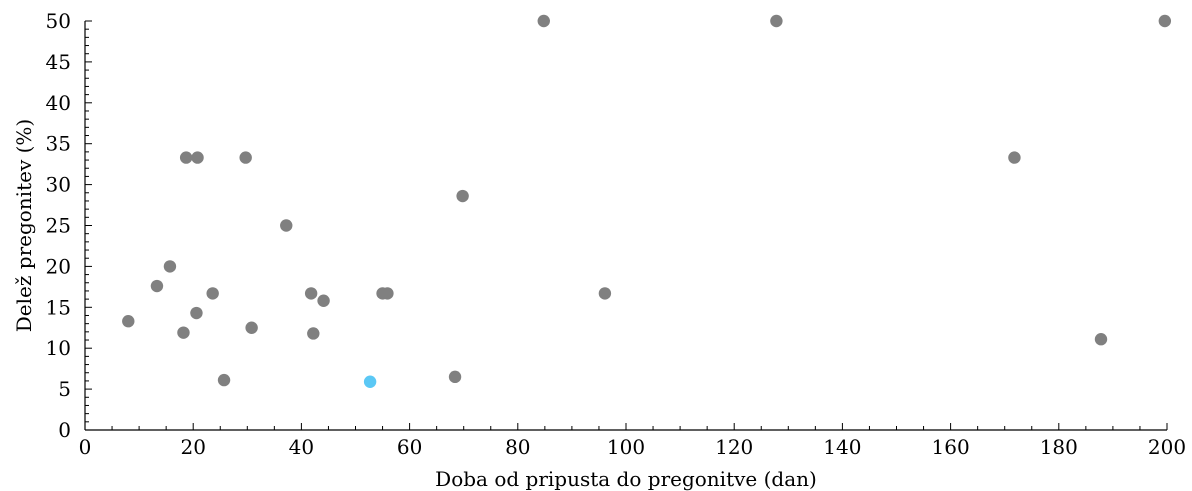 This screenshot has height=491, width=1192. Describe the element at coordinates (85, 447) in the screenshot. I see `x-tick-label: 0` at that location.